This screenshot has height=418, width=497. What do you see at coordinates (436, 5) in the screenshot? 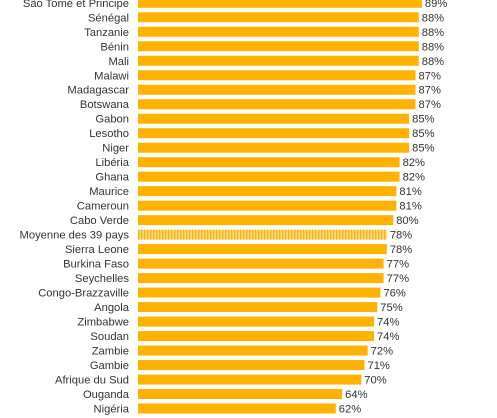
I see `value-label: 89%` at bounding box center [436, 5].